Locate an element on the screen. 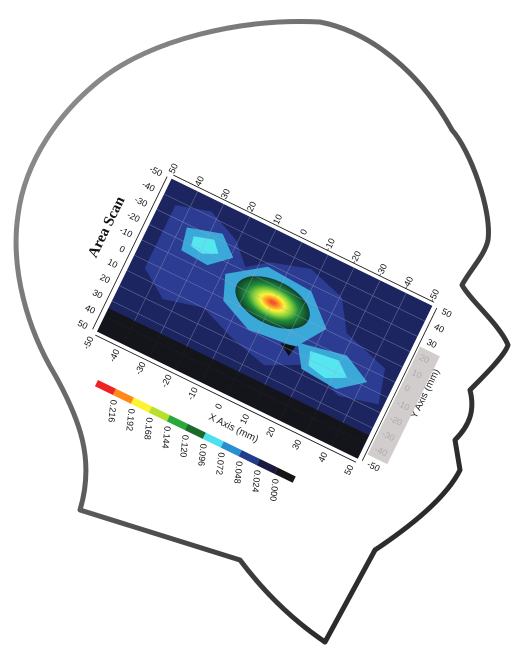  y-tick-left: 40 is located at coordinates (89, 309).